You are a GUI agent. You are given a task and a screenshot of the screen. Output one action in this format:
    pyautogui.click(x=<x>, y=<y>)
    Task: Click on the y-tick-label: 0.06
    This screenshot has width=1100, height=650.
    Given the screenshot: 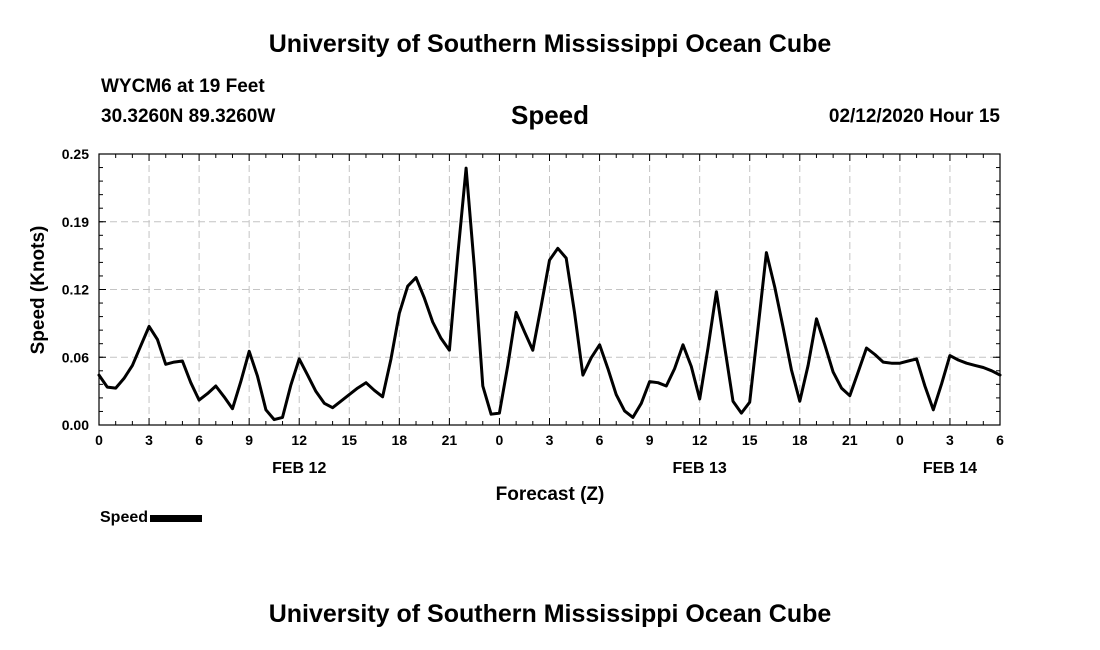 What is the action you would take?
    pyautogui.click(x=75, y=357)
    